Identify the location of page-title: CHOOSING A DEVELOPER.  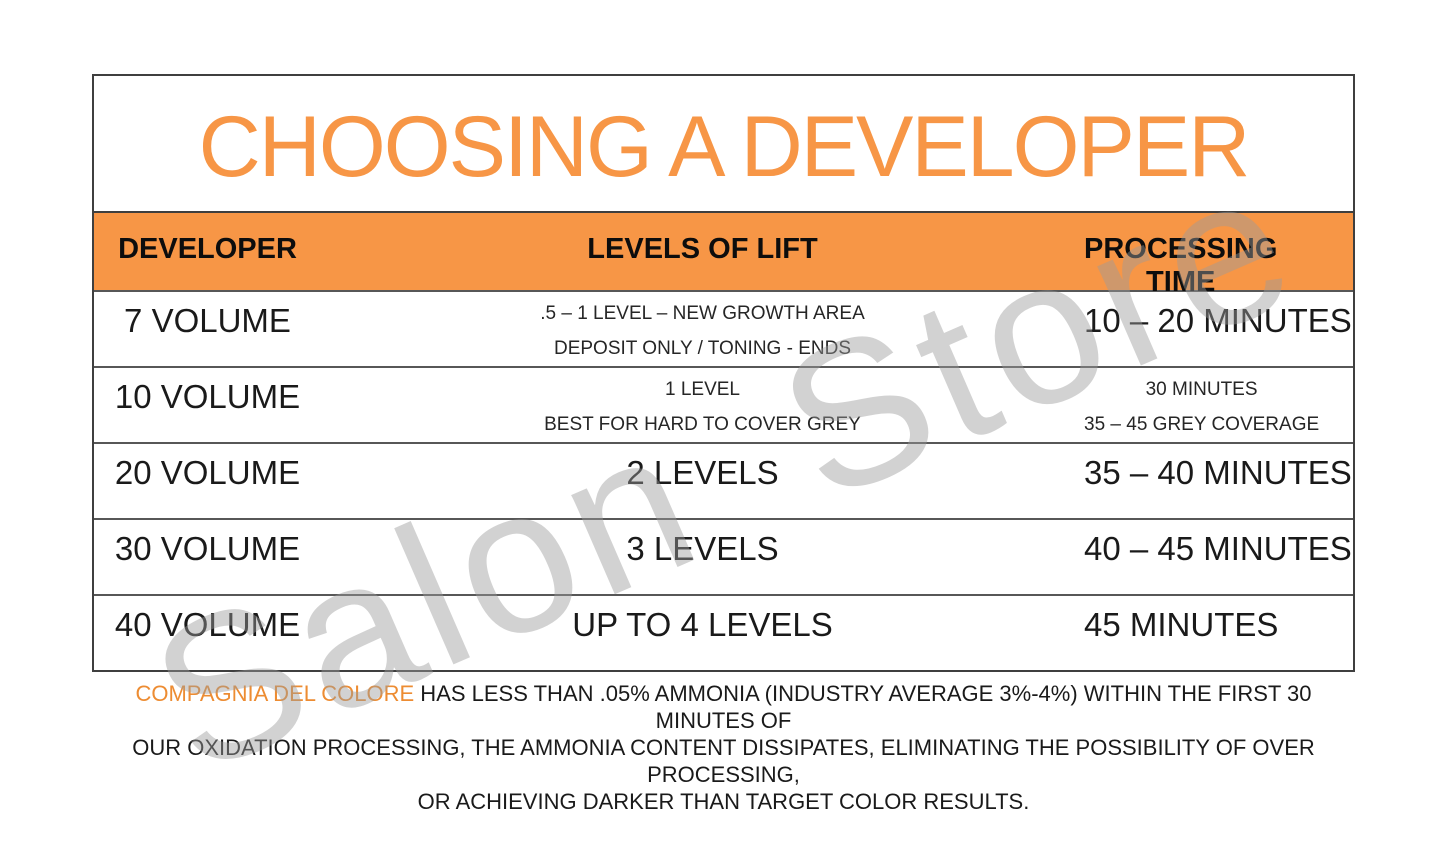
(724, 147).